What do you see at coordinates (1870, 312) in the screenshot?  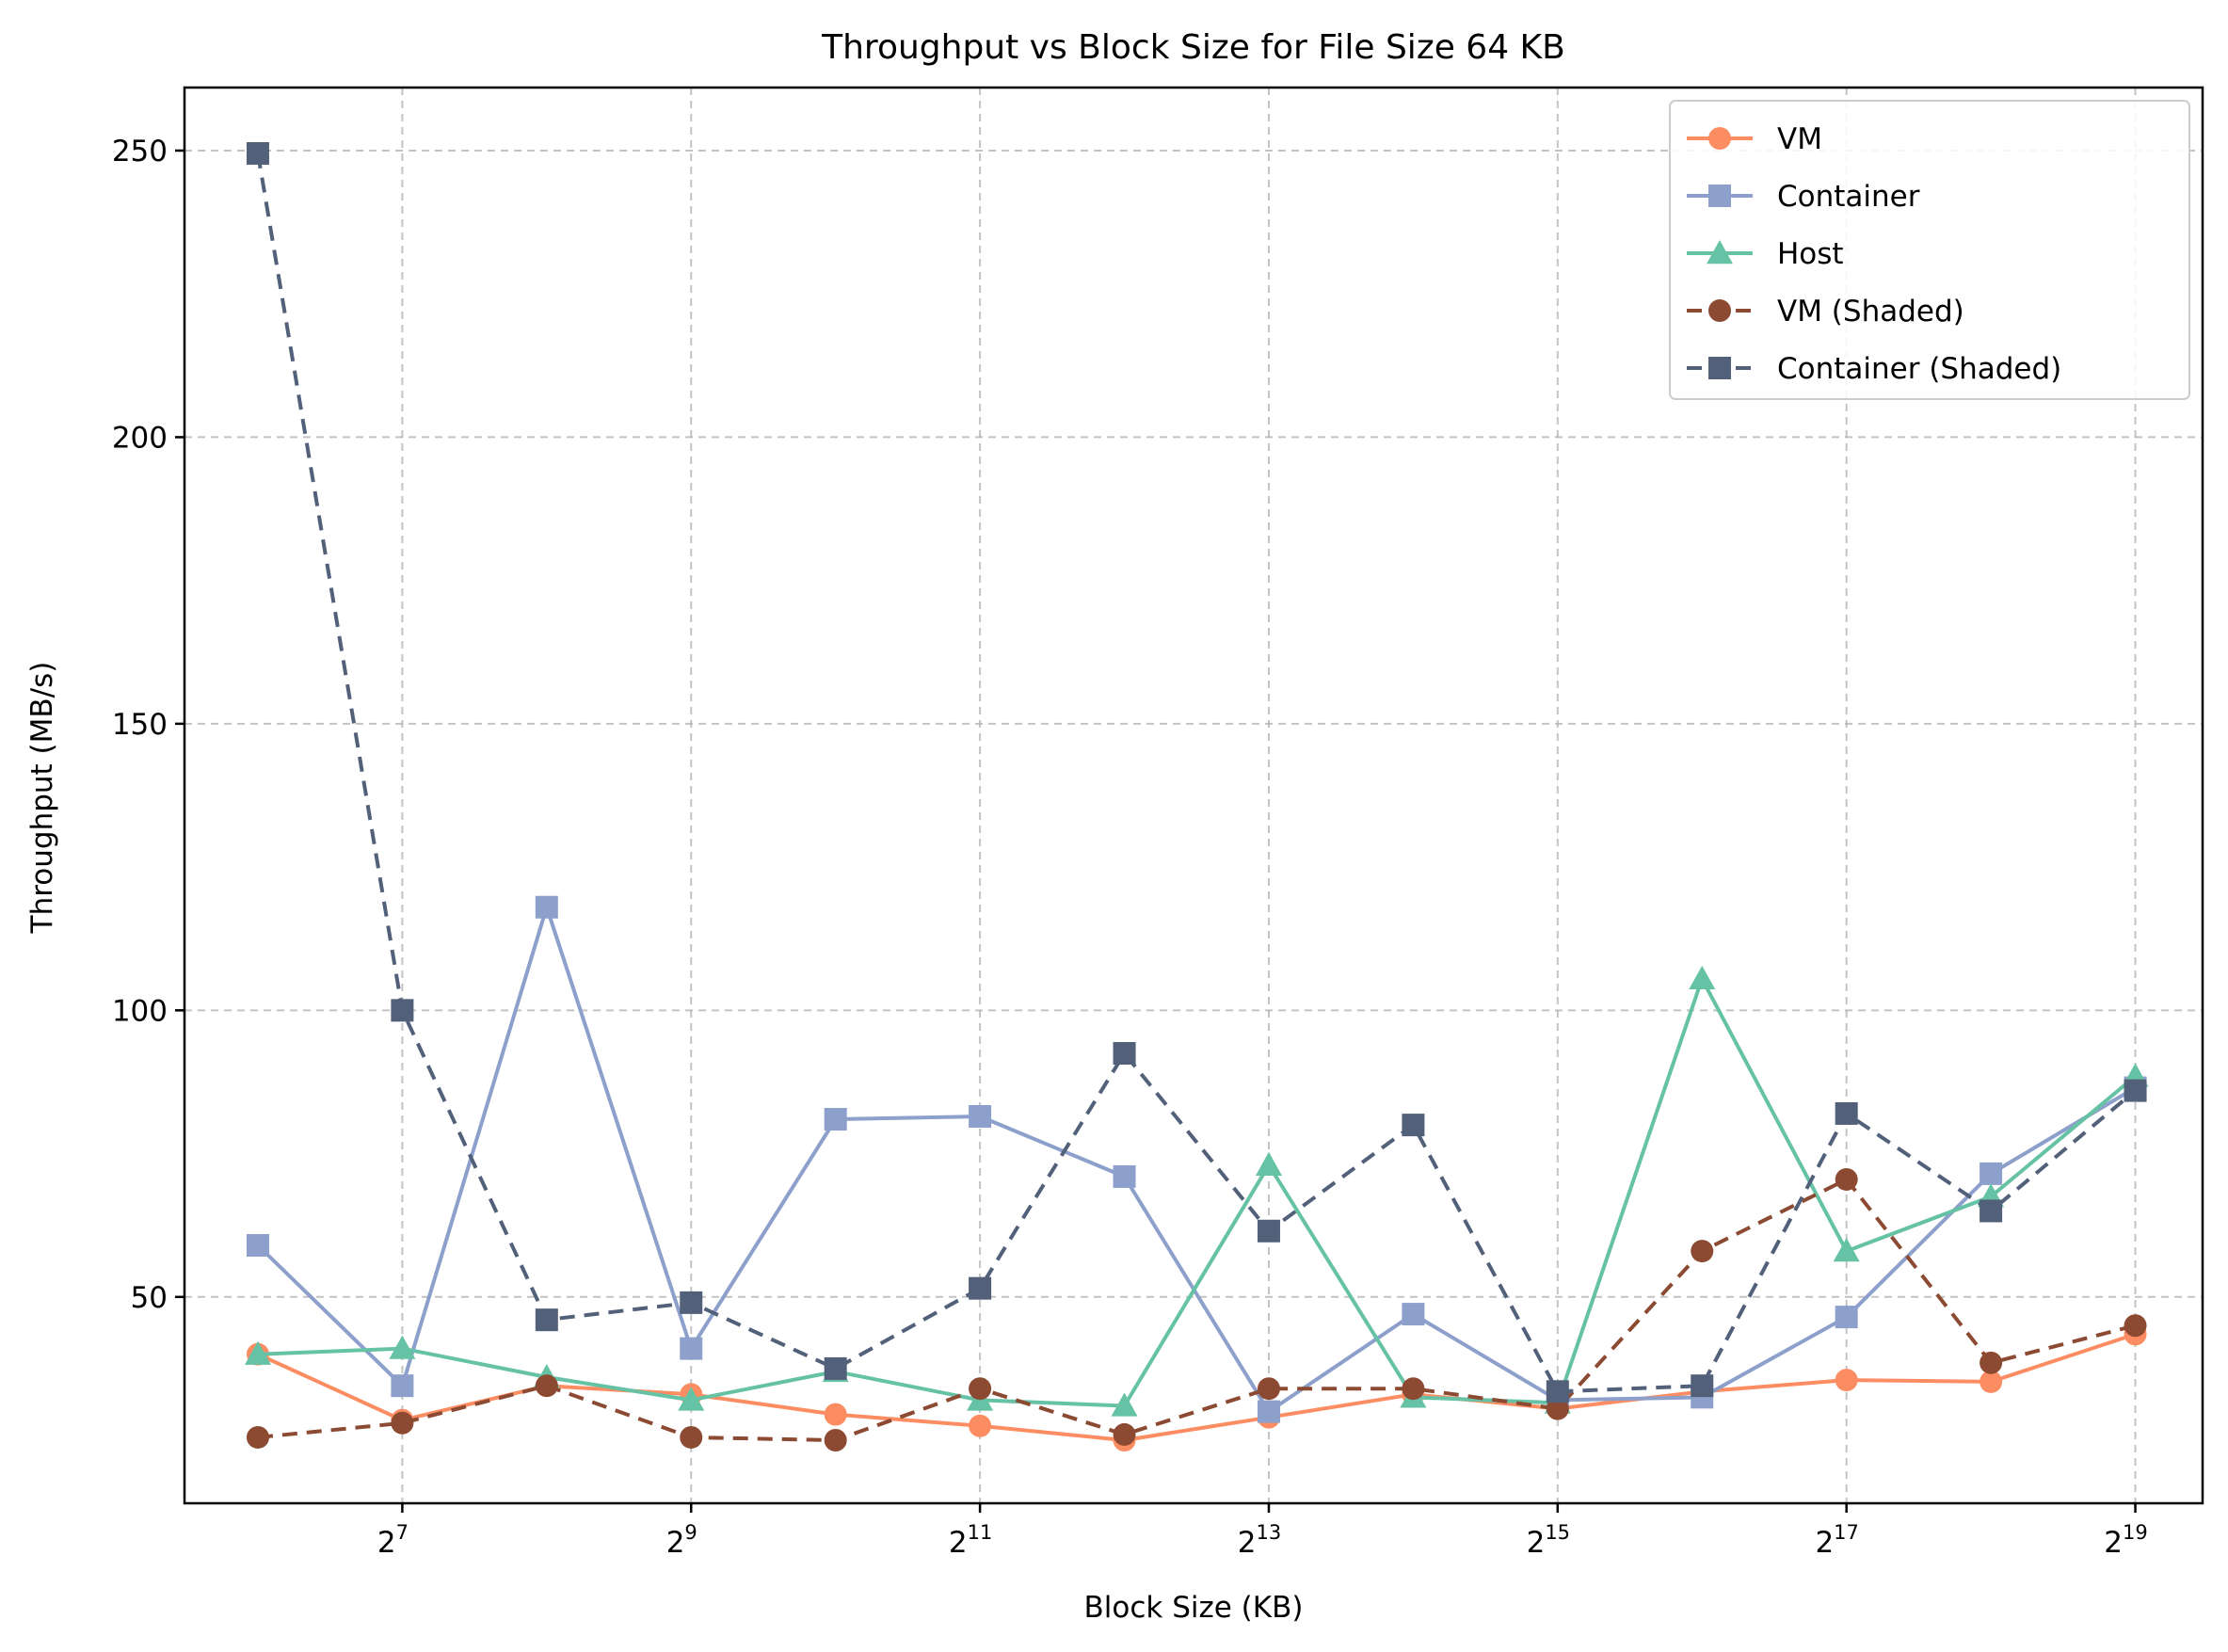 I see `legend-label: VM (Shaded)` at bounding box center [1870, 312].